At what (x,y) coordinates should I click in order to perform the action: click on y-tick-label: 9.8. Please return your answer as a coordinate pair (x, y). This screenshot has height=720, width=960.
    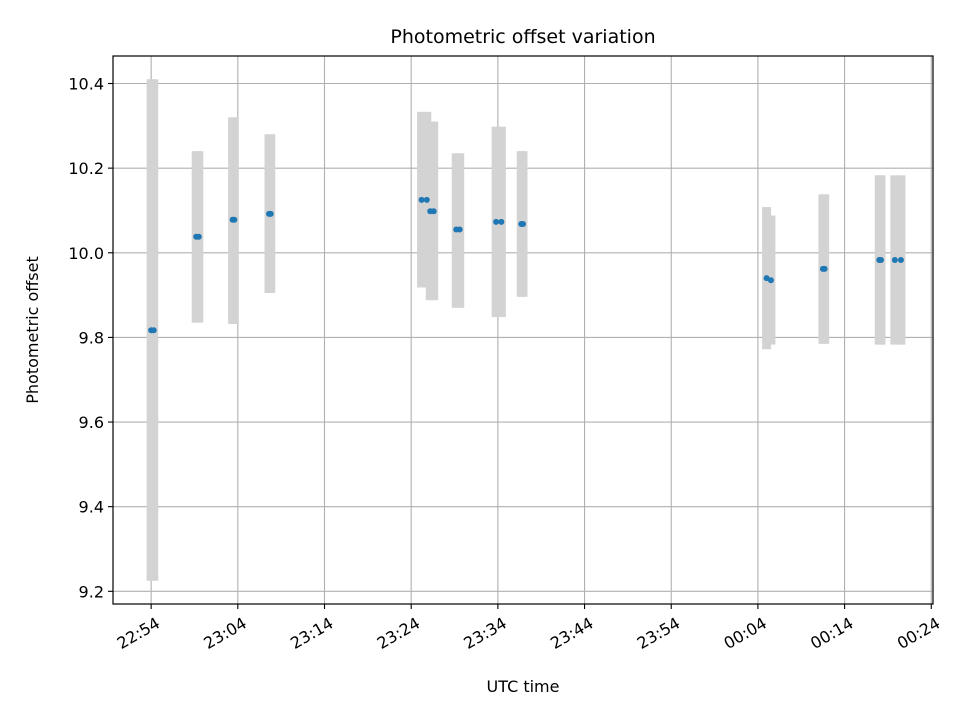
    Looking at the image, I should click on (91, 337).